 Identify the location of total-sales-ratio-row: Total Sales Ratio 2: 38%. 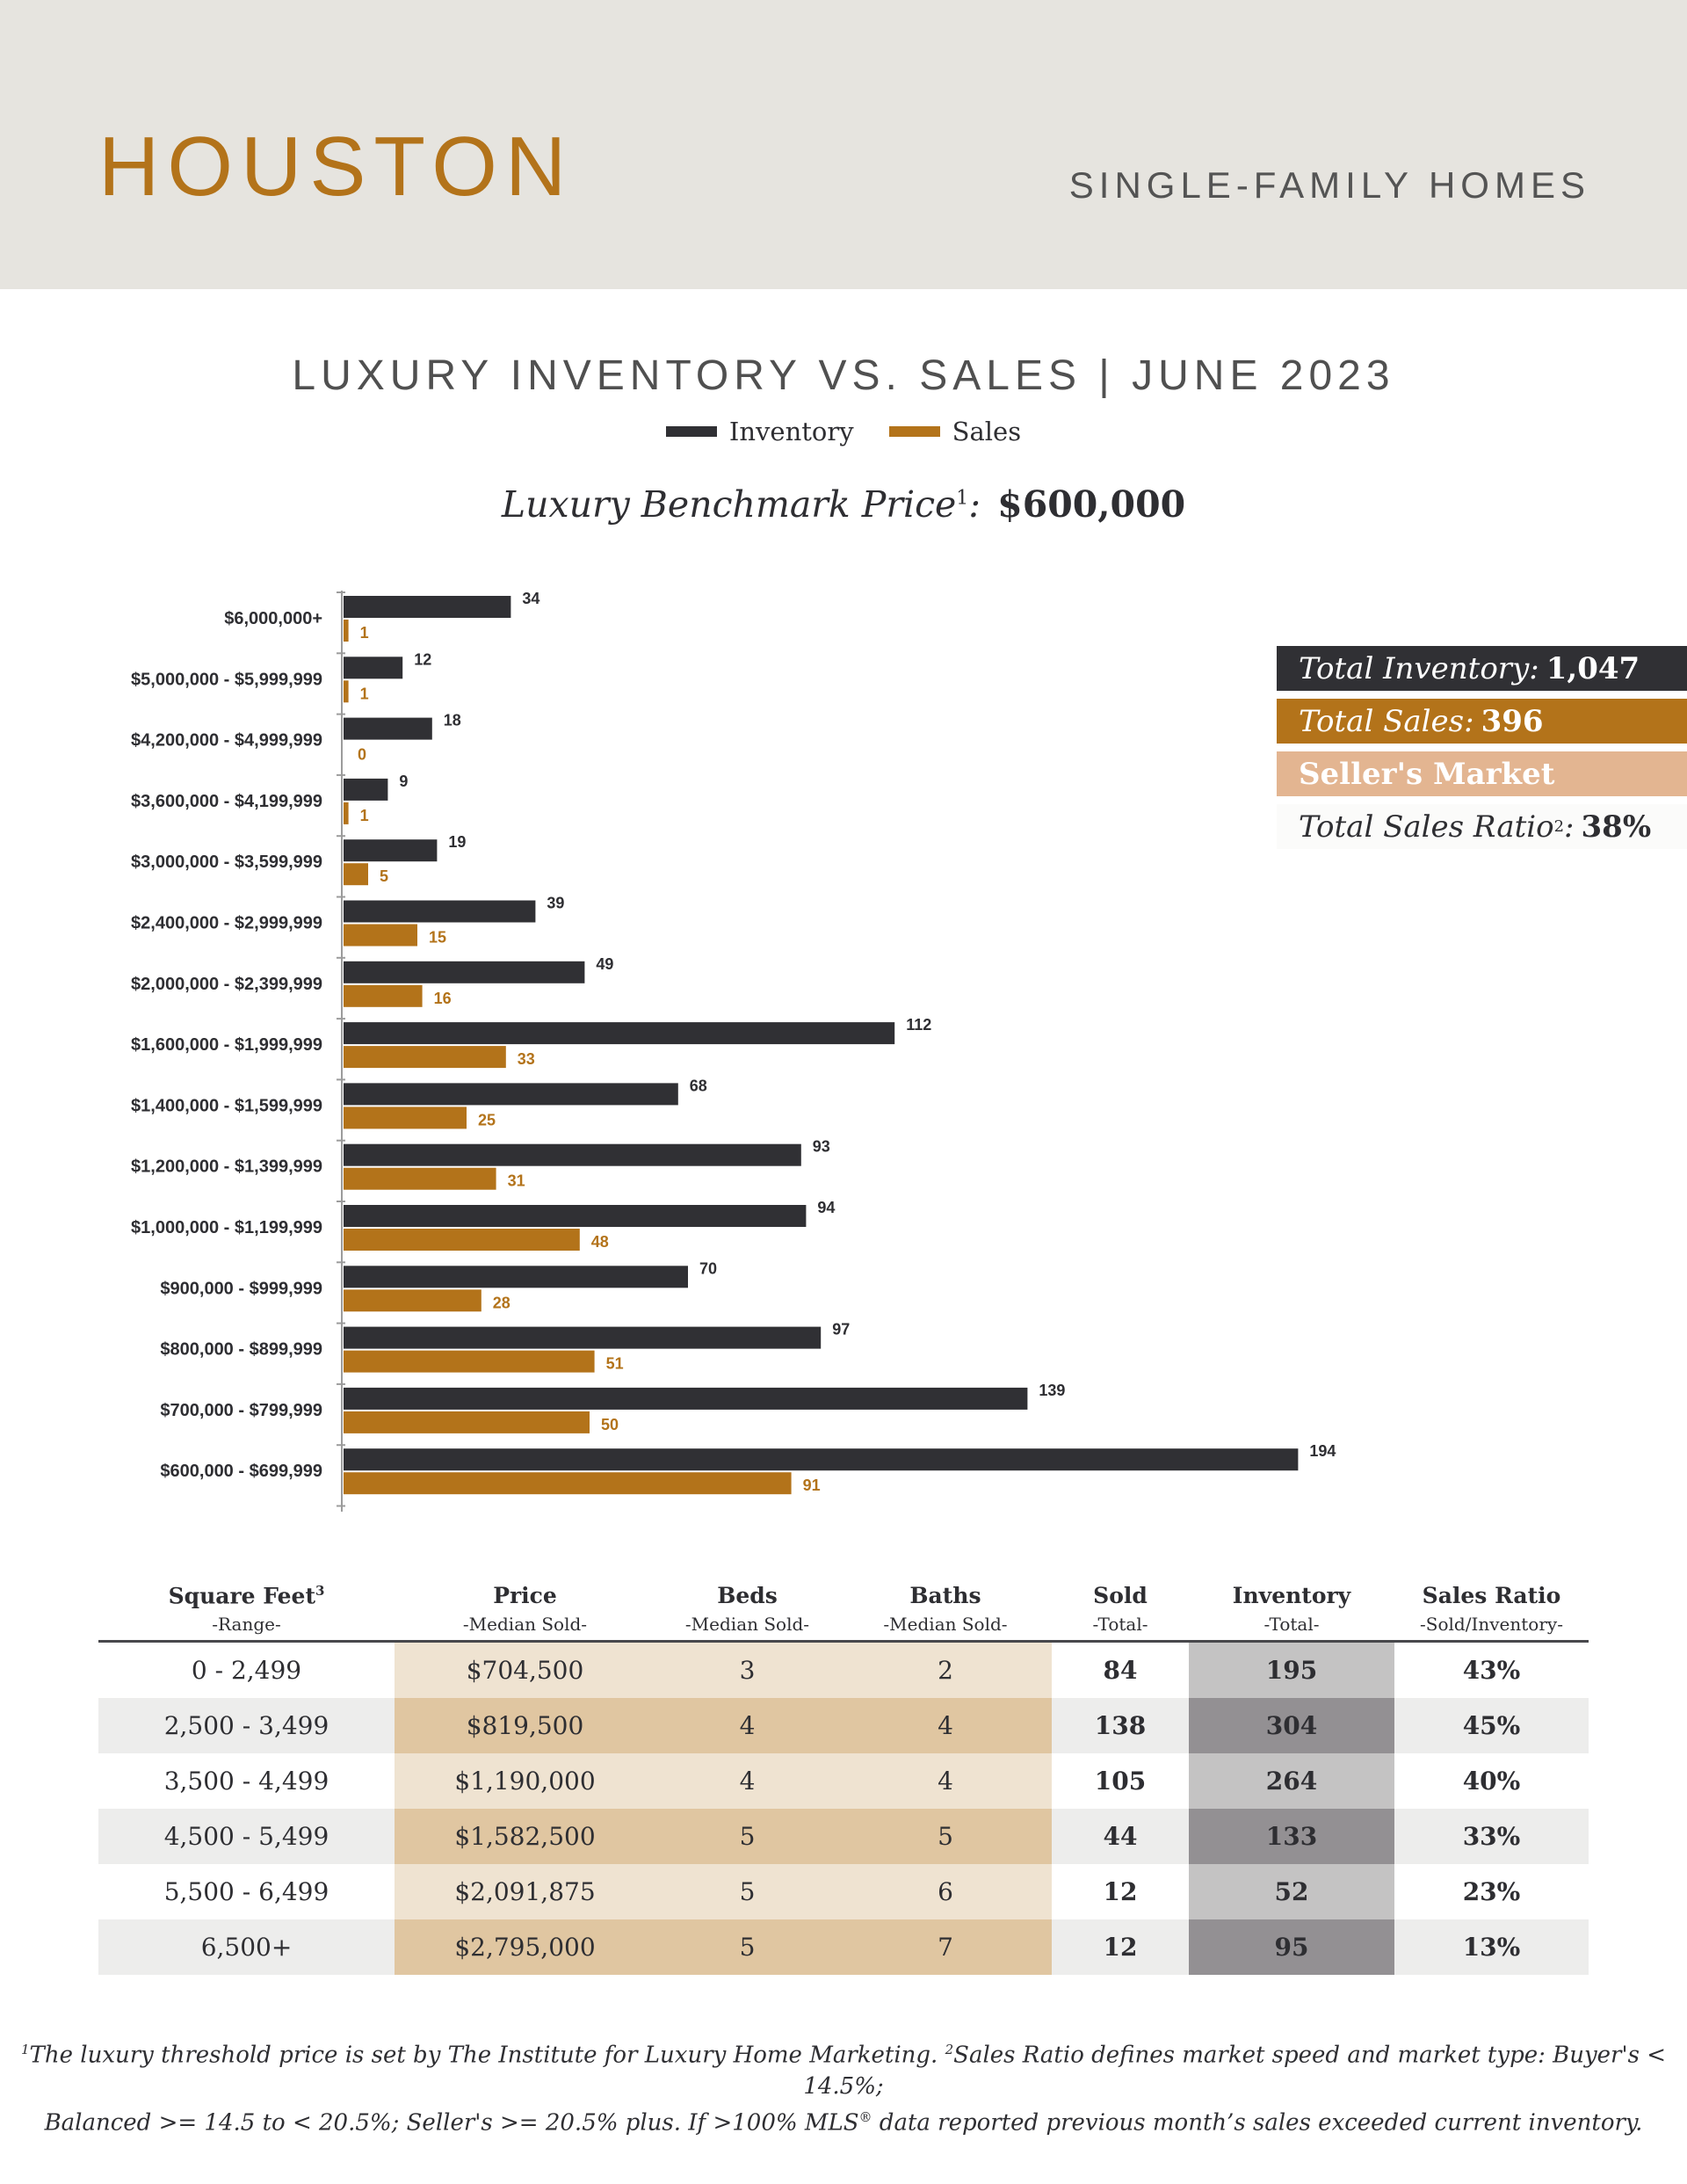
(1482, 826).